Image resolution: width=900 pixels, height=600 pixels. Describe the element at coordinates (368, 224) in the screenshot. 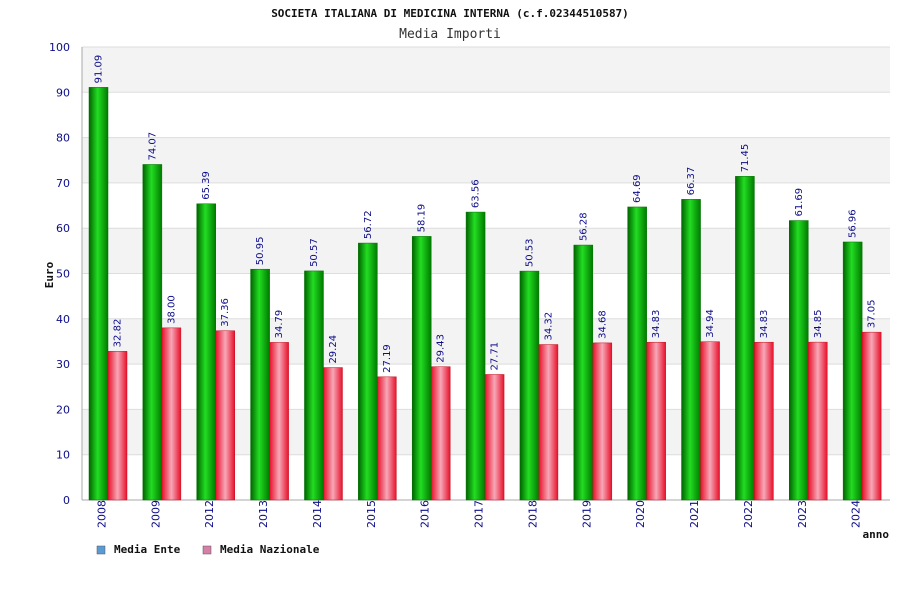

I see `value-label: 56.72` at that location.